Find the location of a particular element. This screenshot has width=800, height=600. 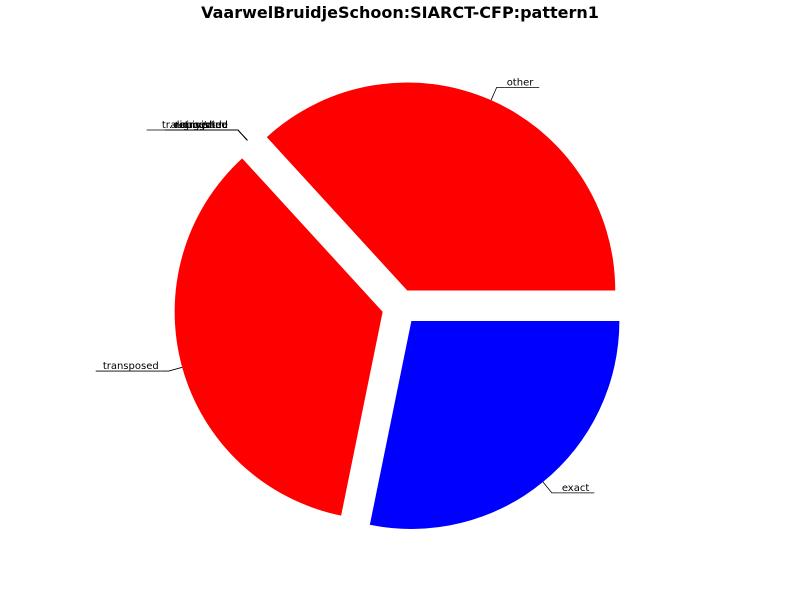

chart-title: VaarwelBruidjeSchoon:SIARCT-CFP:pattern1 is located at coordinates (400, 12).